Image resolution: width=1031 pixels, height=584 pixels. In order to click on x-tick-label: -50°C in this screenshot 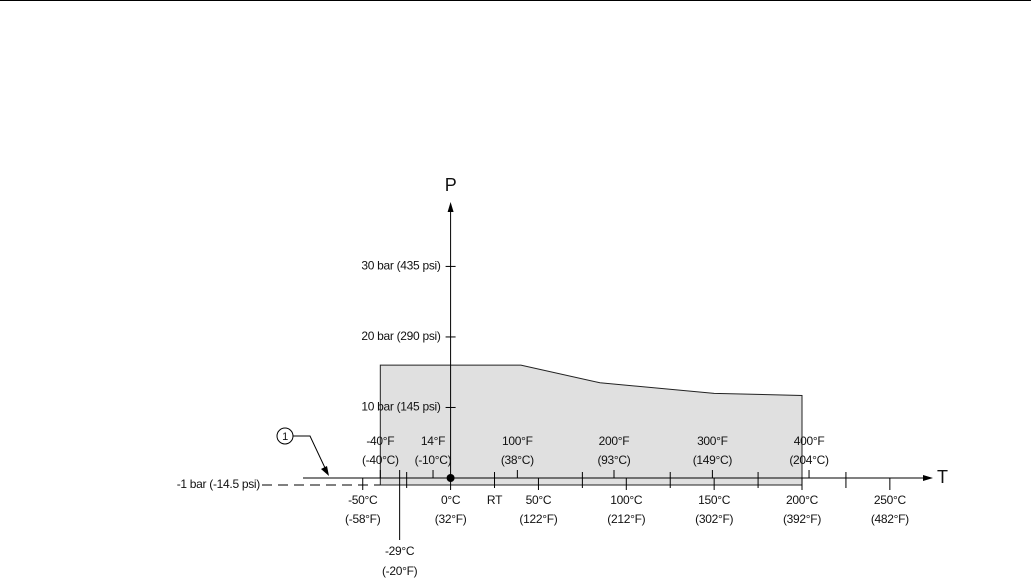, I will do `click(363, 500)`.